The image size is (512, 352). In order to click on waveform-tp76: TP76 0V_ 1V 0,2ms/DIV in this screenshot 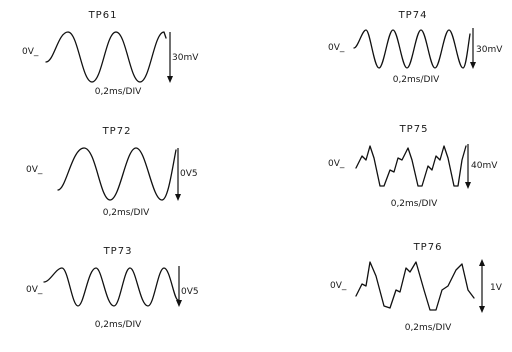, I will do `click(416, 287)`.